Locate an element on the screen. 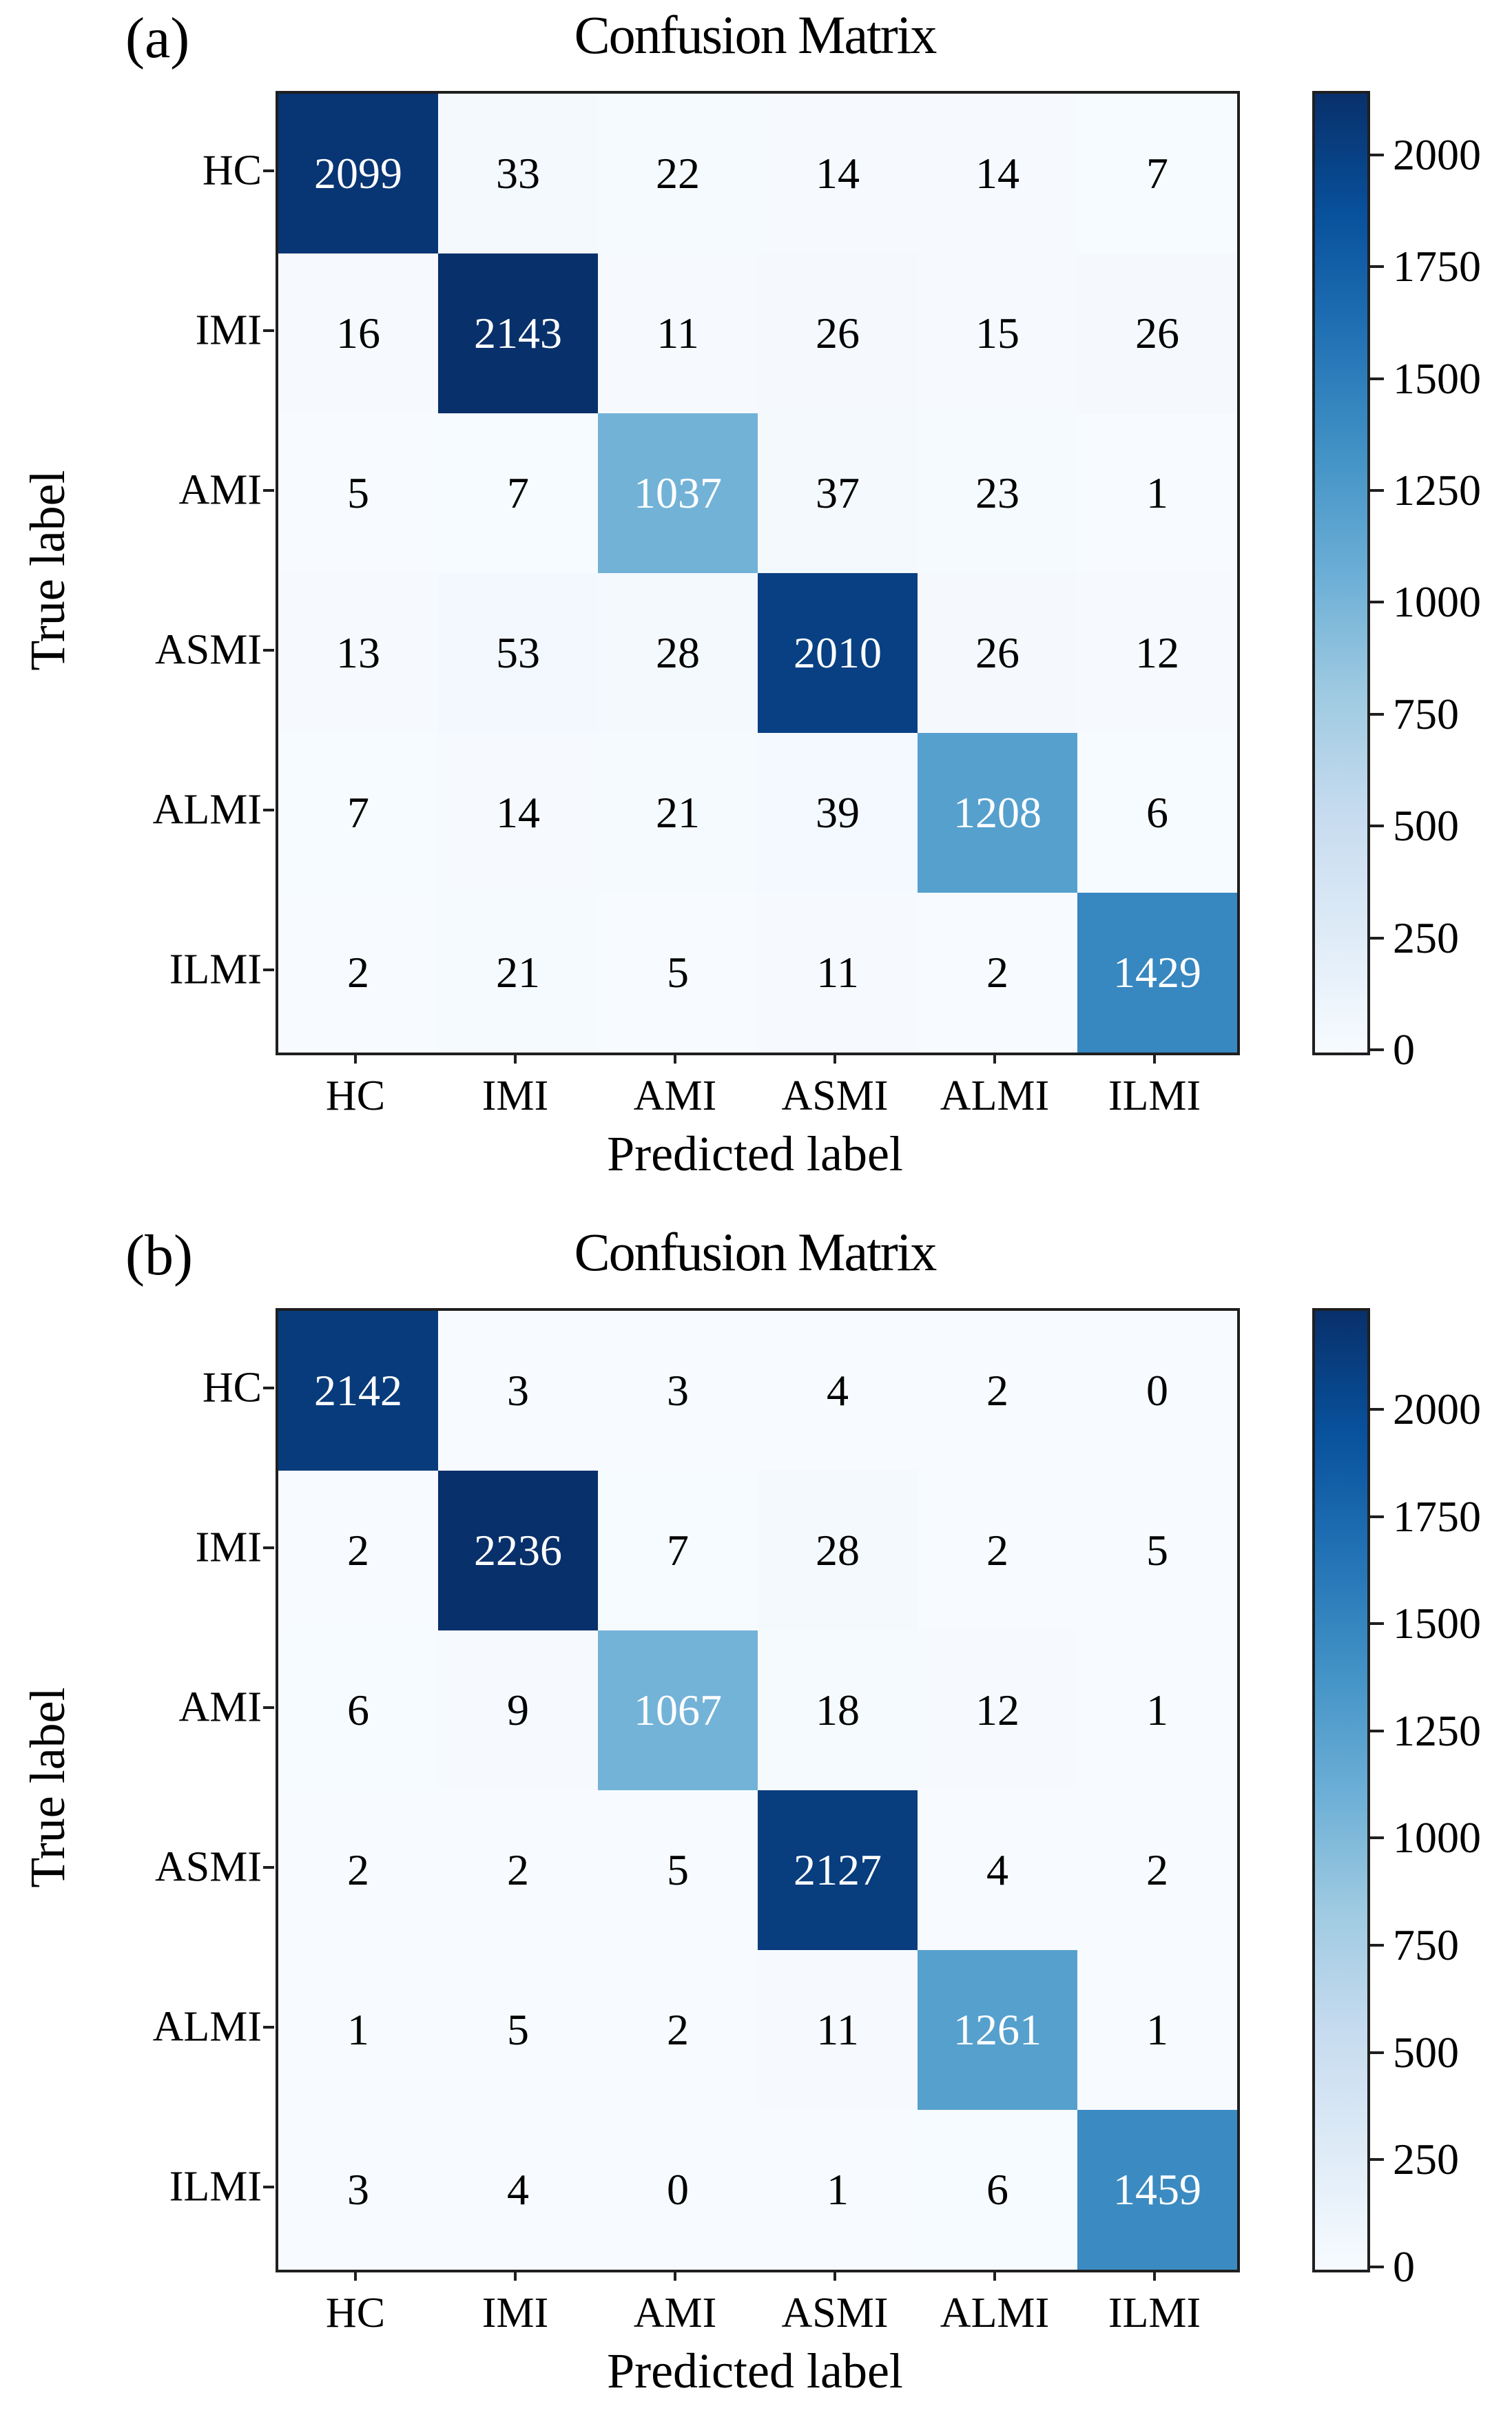  panel-tag-b: (b) is located at coordinates (159, 1255).